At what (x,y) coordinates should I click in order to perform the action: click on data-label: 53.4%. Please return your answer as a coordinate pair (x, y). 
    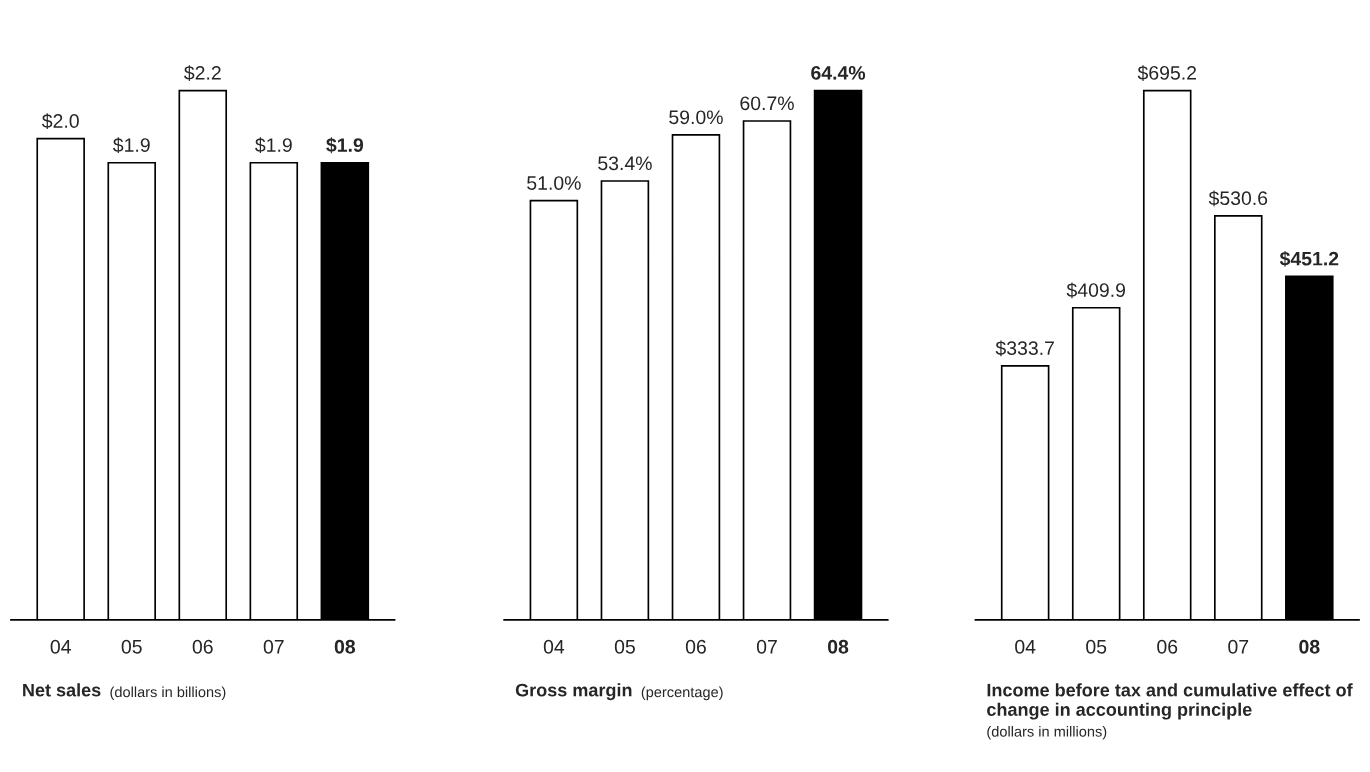
    Looking at the image, I should click on (625, 163).